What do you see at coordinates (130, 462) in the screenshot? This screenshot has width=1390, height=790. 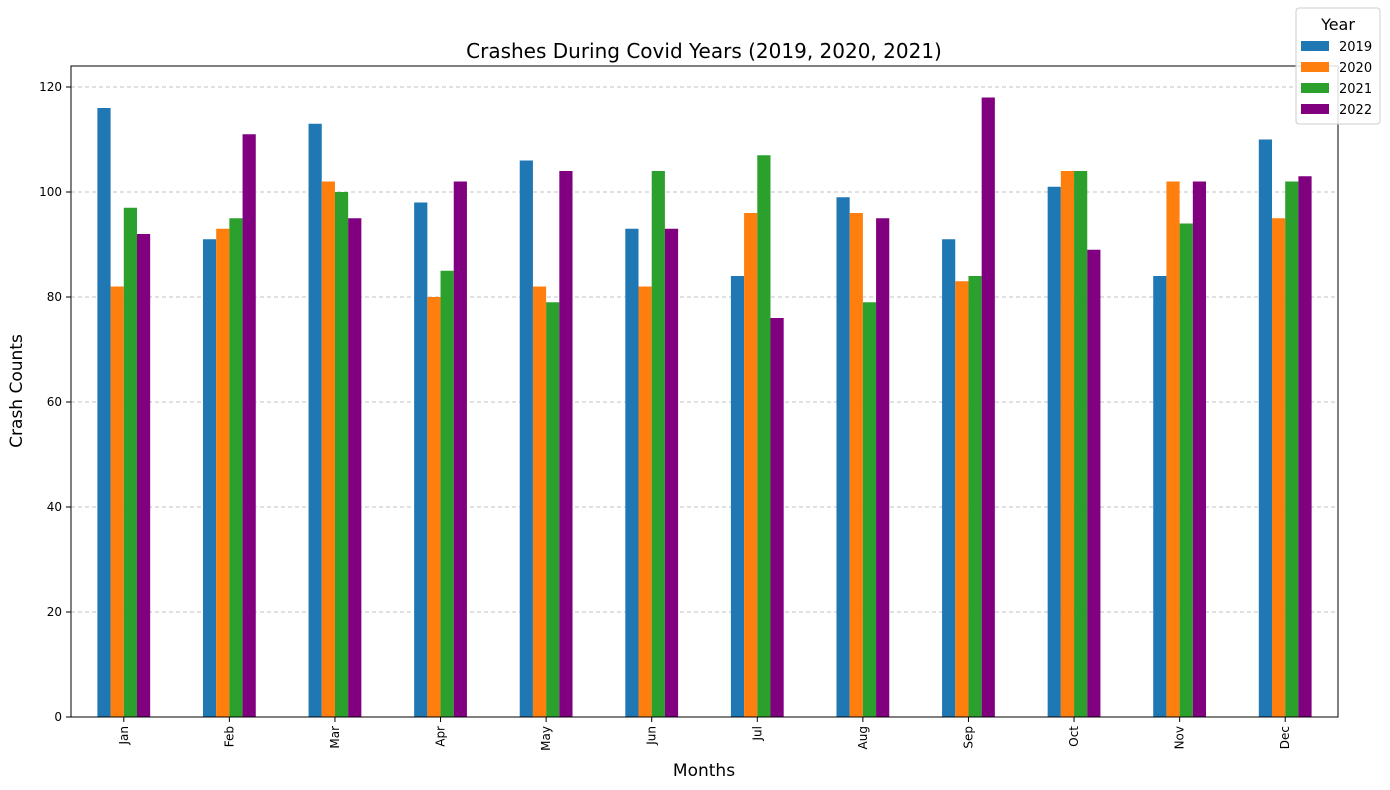 I see `bar-2021-jan` at bounding box center [130, 462].